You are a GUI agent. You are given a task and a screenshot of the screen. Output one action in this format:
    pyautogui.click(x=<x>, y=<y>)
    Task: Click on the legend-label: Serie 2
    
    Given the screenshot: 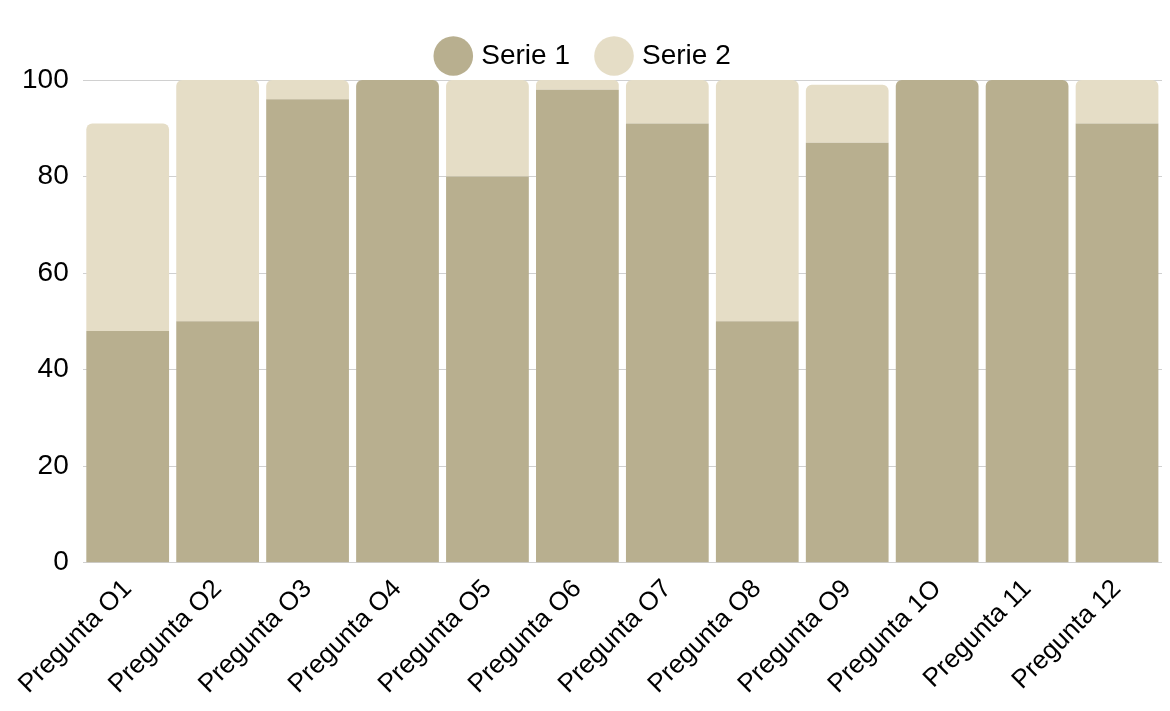 What is the action you would take?
    pyautogui.click(x=686, y=54)
    